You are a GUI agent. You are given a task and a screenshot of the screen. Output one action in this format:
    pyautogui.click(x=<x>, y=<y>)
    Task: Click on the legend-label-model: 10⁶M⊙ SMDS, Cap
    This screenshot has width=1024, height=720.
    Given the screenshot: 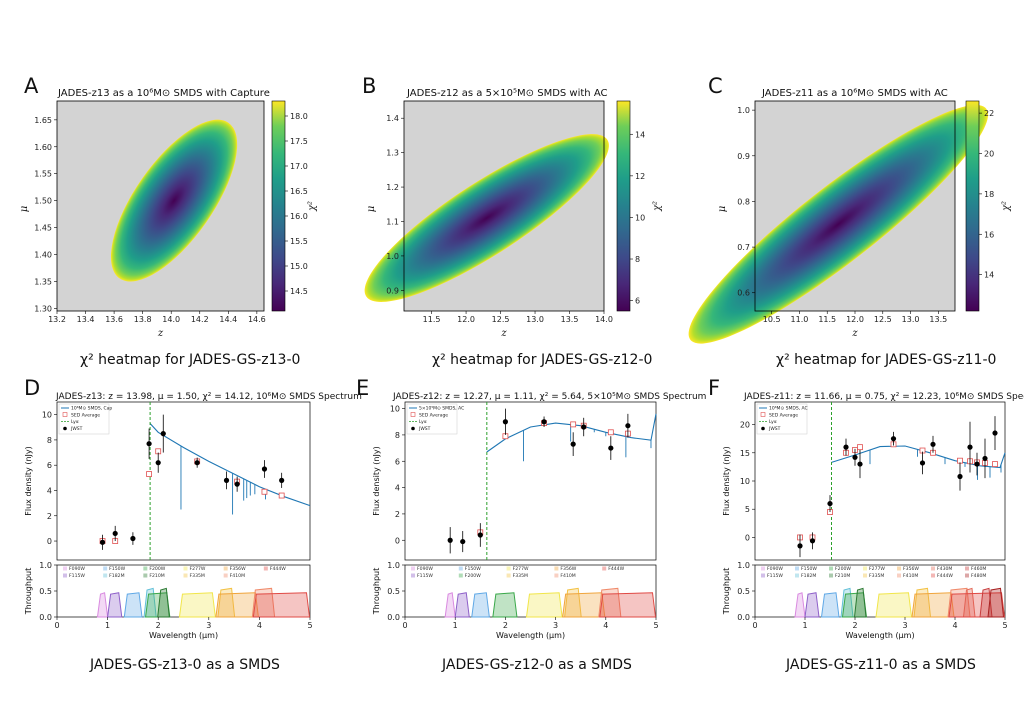 What is the action you would take?
    pyautogui.click(x=91, y=409)
    